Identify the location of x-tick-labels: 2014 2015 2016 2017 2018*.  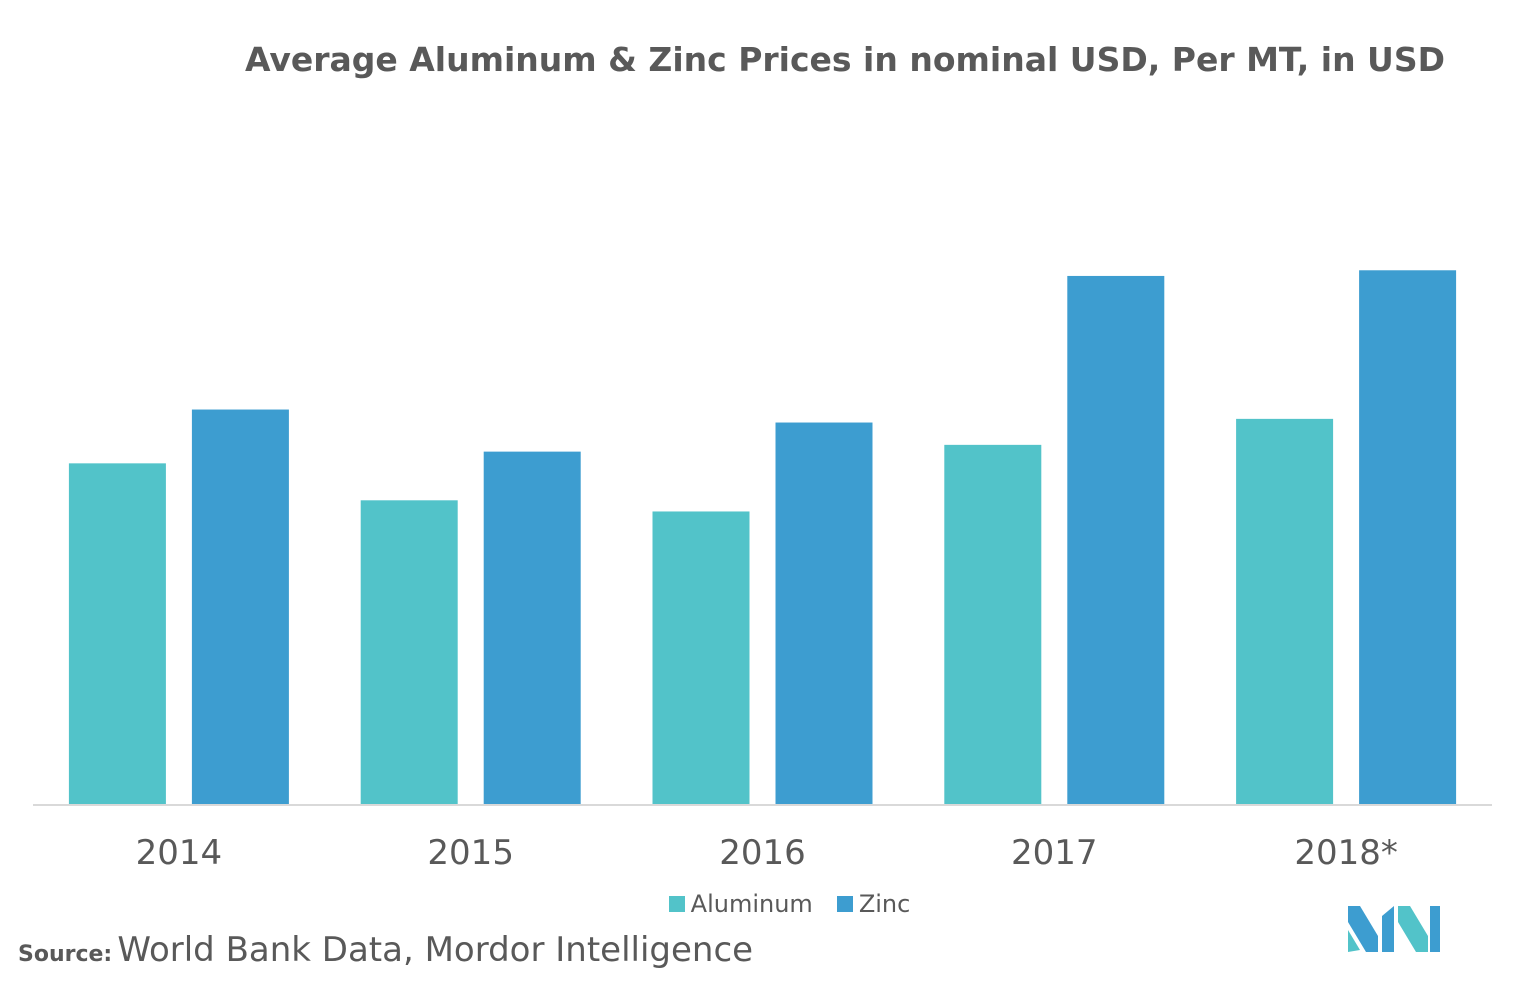
(767, 853).